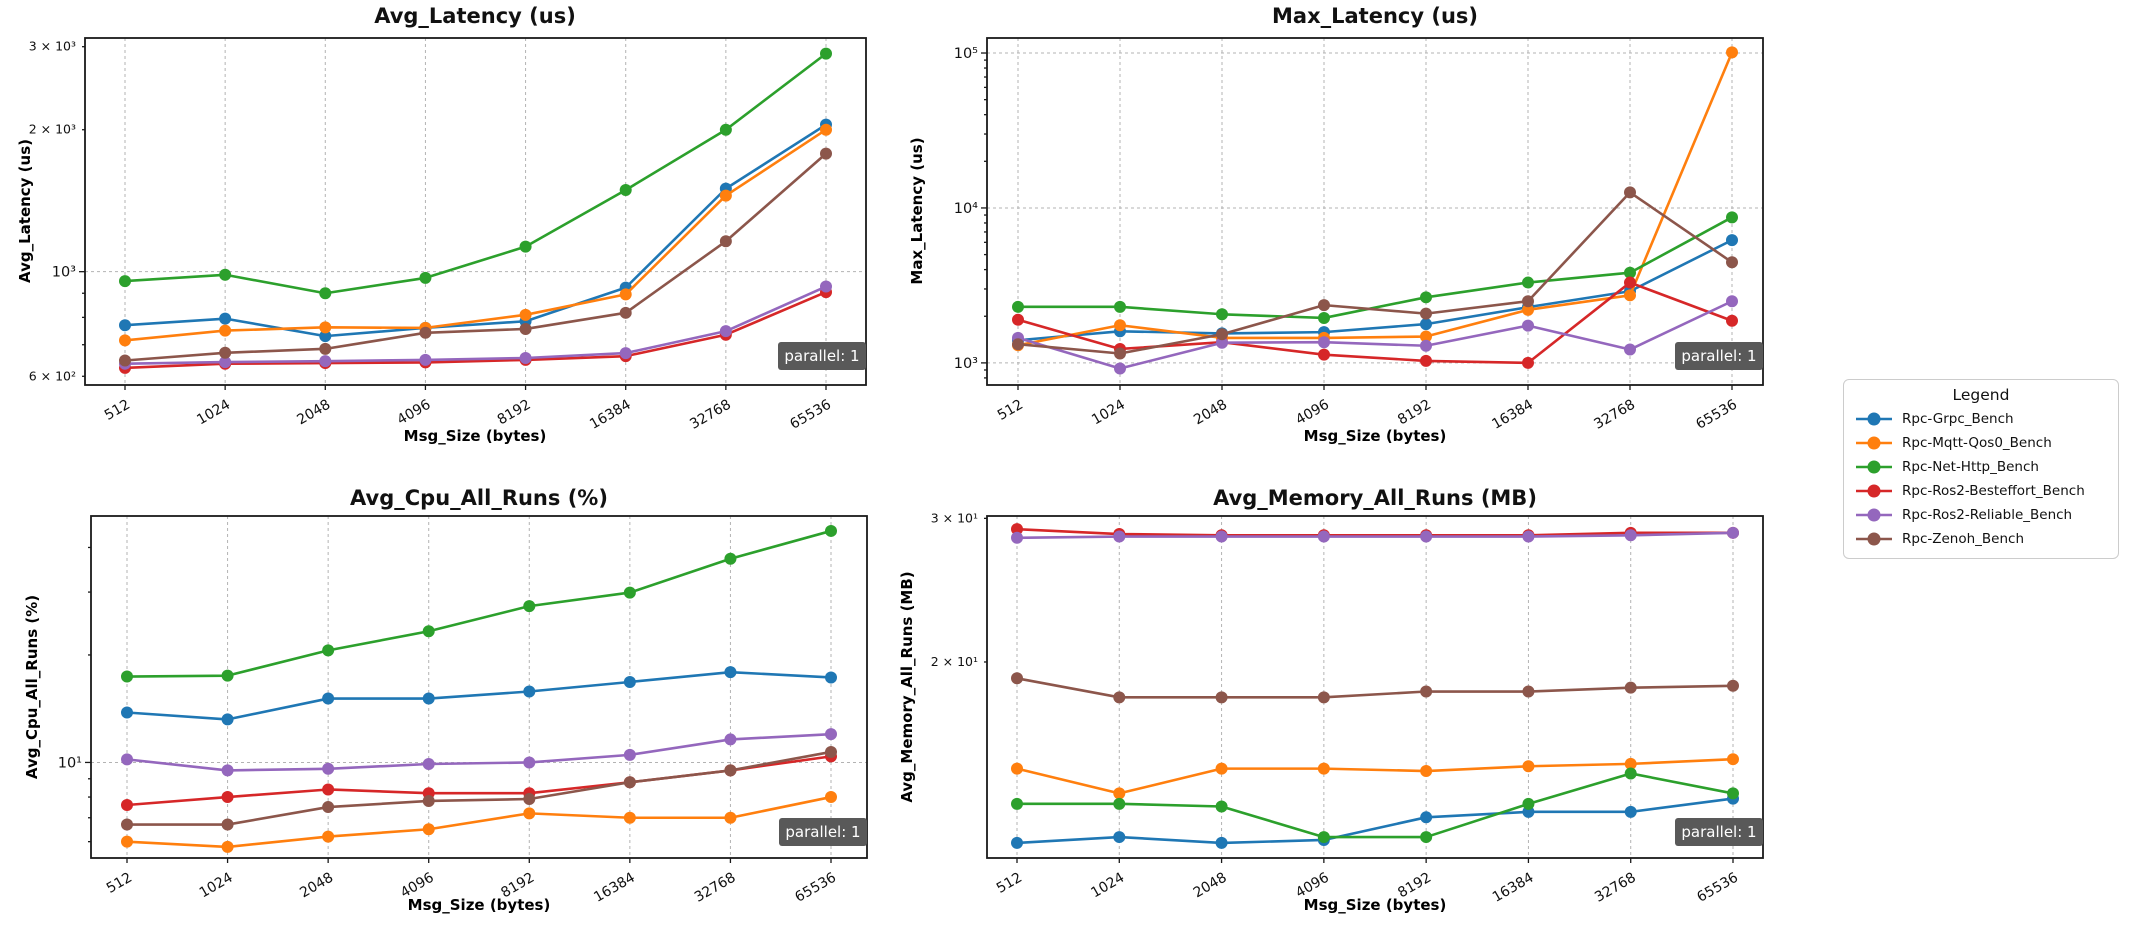  I want to click on legend-label: Rpc-Ros2-Reliable_Bench, so click(1987, 515).